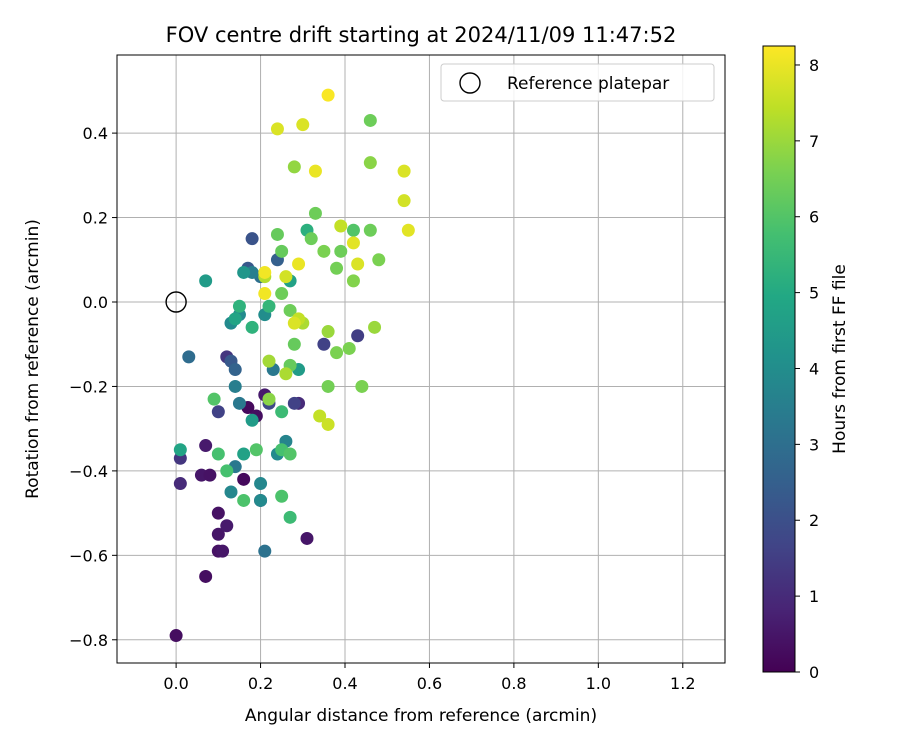 This screenshot has width=900, height=750. Describe the element at coordinates (88, 471) in the screenshot. I see `y-tick-label: −0.4` at that location.